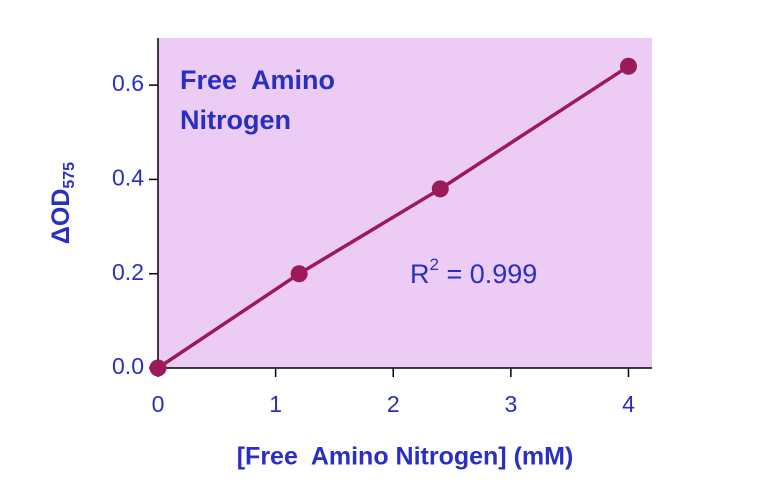 The width and height of the screenshot is (768, 499). What do you see at coordinates (61, 216) in the screenshot?
I see `y-axis-label-main: ΔOD` at bounding box center [61, 216].